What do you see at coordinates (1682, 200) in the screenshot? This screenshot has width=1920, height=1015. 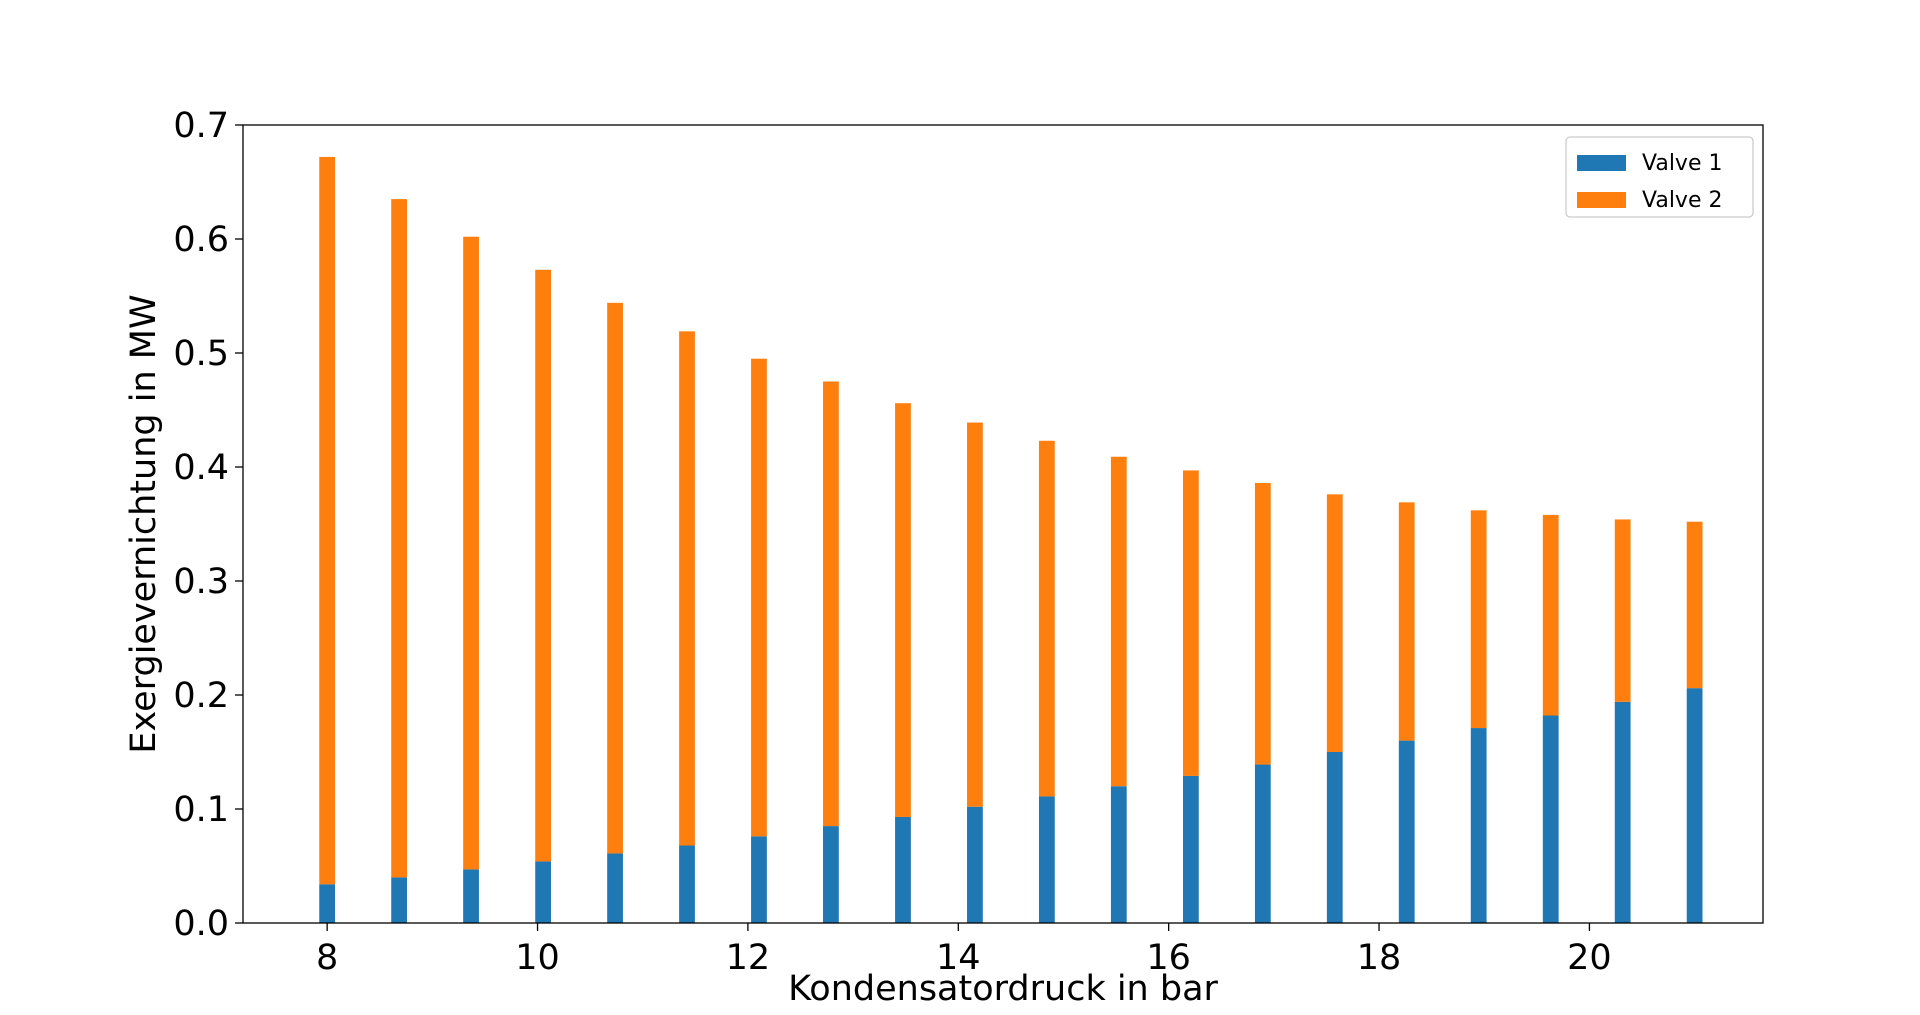 I see `legend-label: Valve 2` at bounding box center [1682, 200].